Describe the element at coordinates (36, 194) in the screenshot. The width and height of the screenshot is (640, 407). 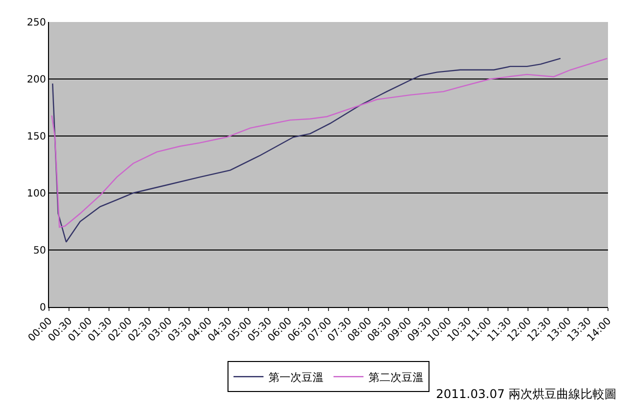
I see `y-tick-label: 100` at that location.